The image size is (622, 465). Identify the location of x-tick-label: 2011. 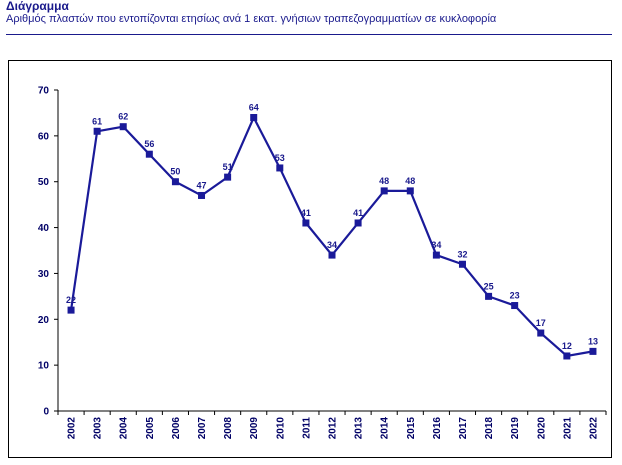
(306, 428).